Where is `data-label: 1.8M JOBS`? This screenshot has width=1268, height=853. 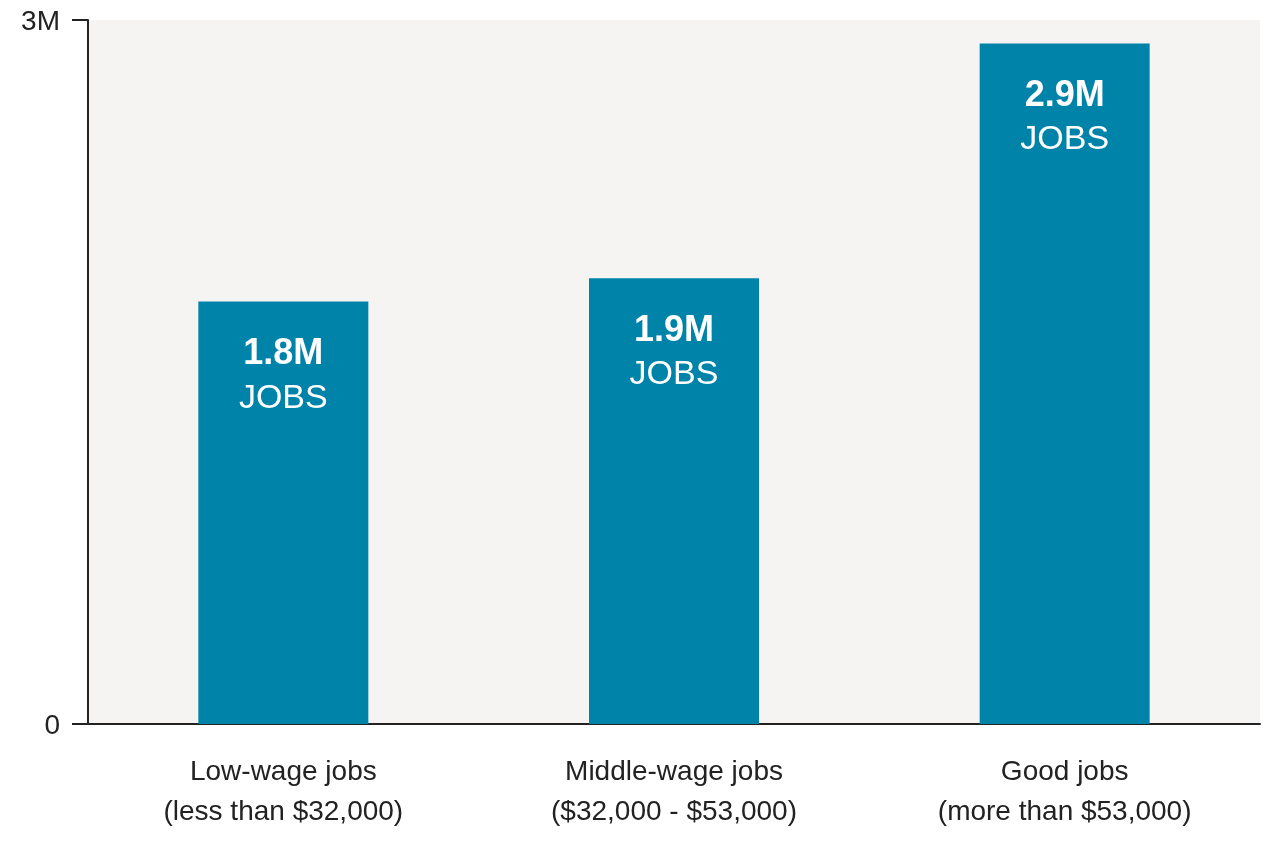
data-label: 1.8M JOBS is located at coordinates (283, 373).